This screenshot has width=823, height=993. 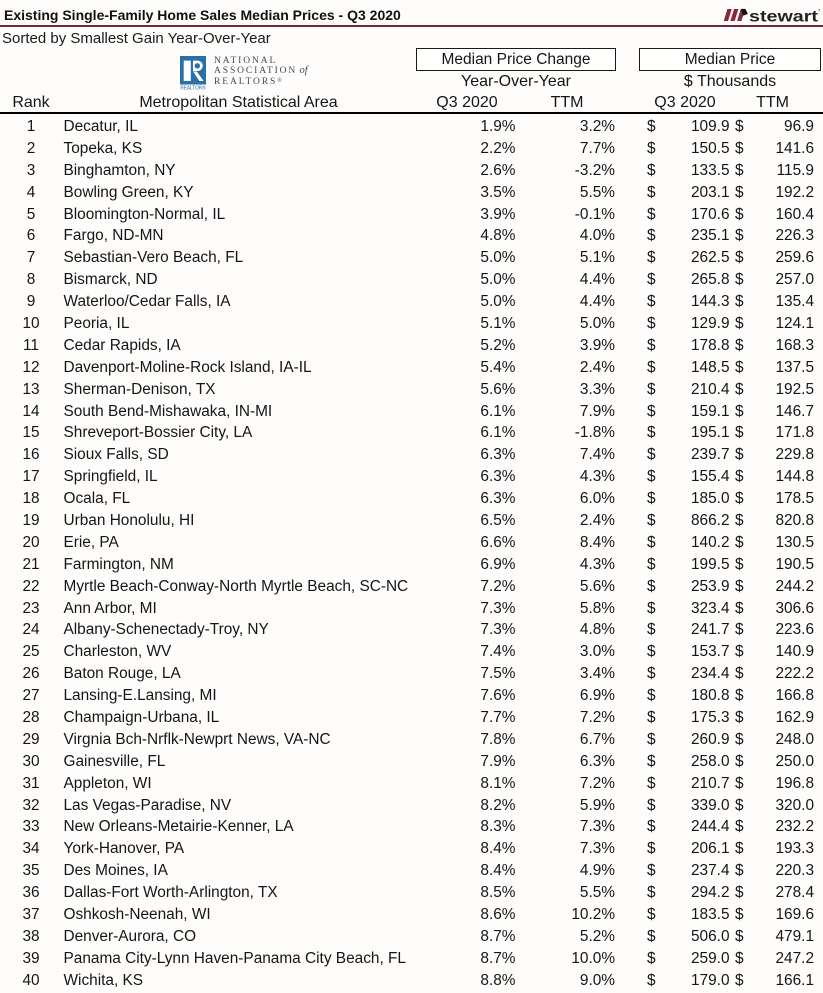 I want to click on svg-text: stewart, so click(x=784, y=16).